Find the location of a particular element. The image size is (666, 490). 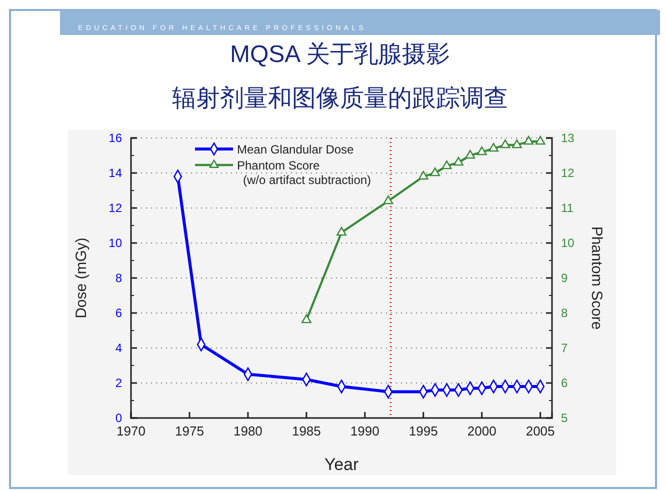

legend-label: Phantom Score is located at coordinates (278, 165).